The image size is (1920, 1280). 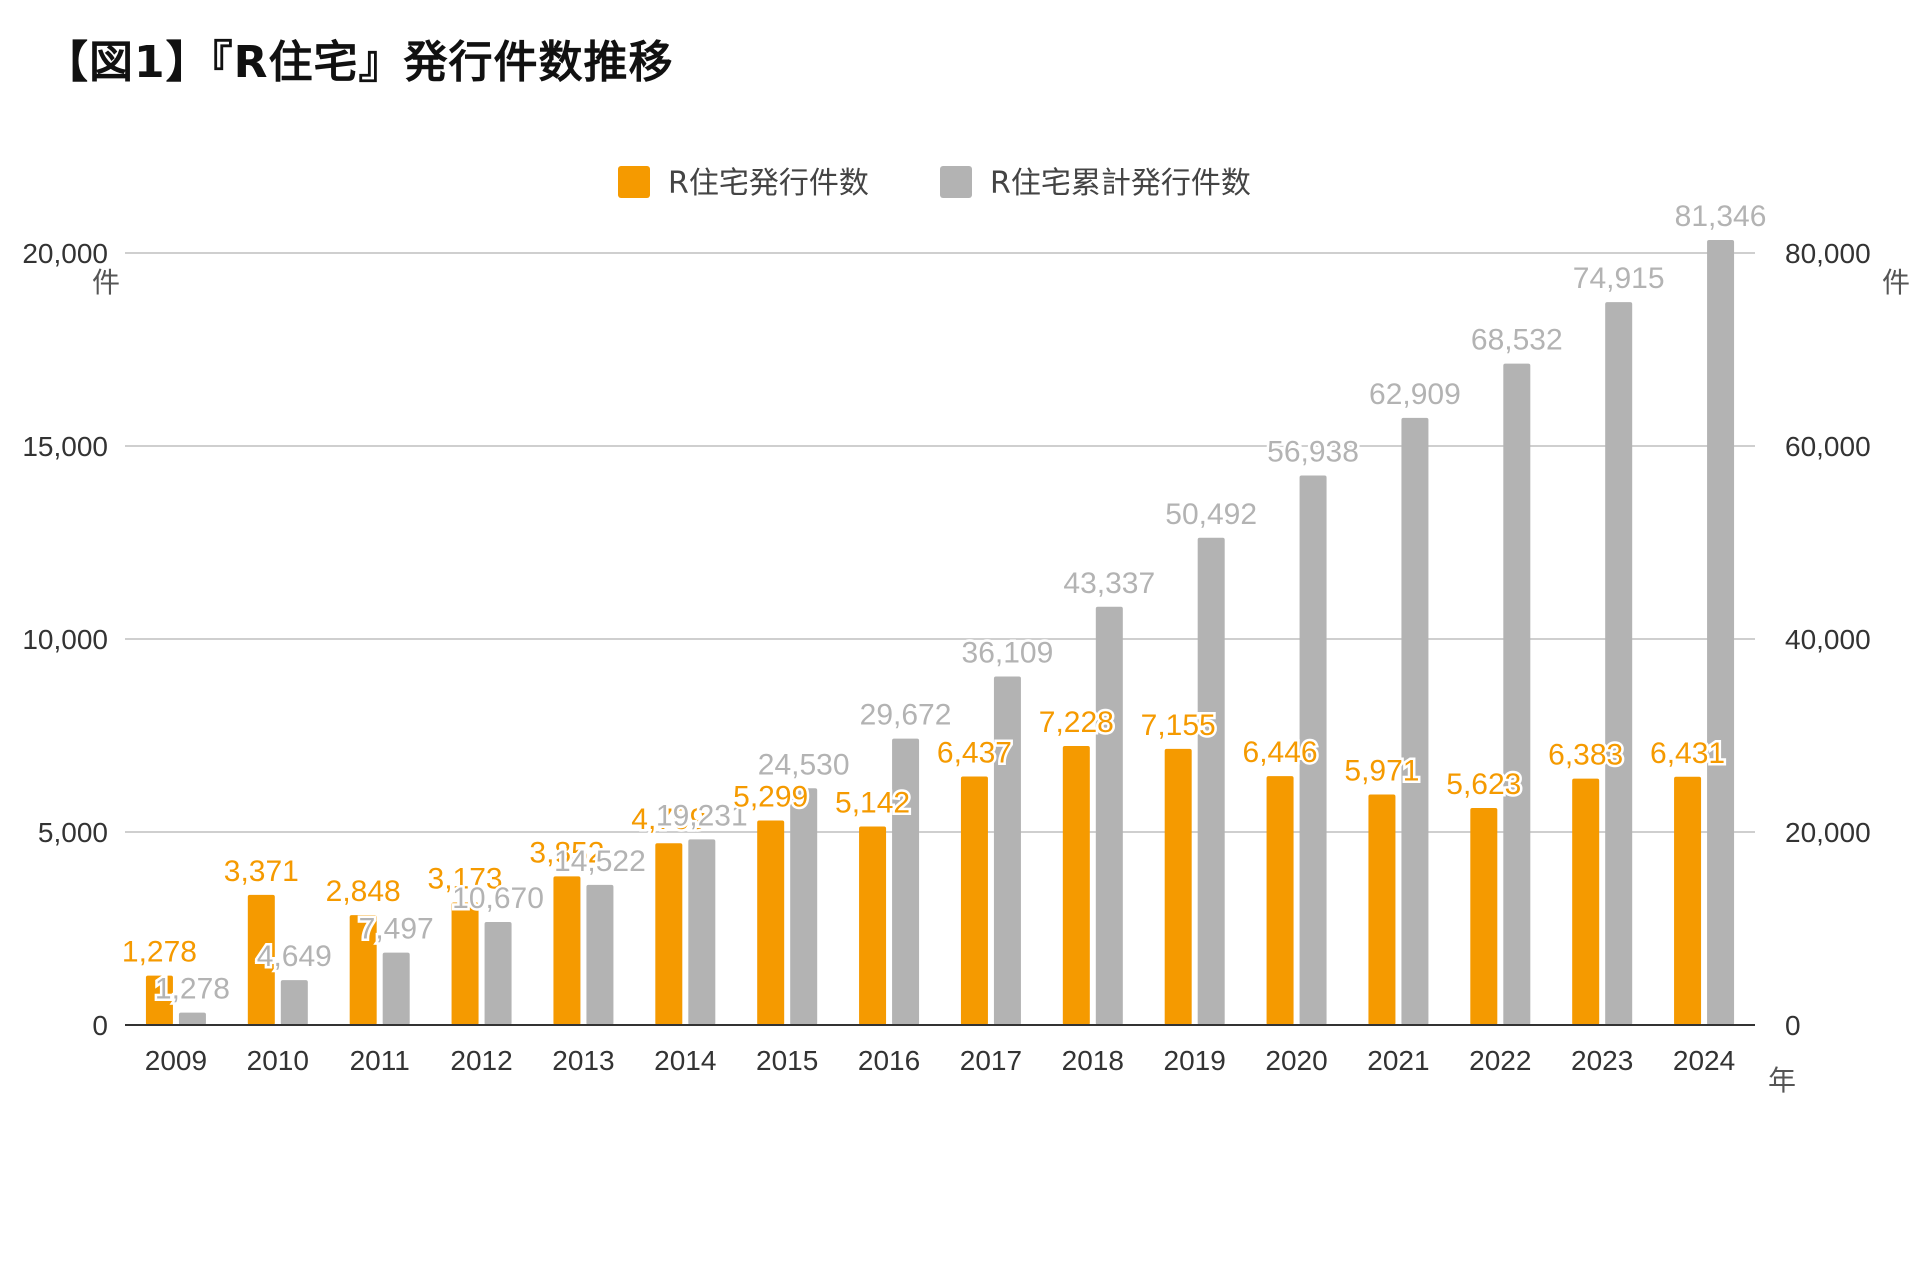 I want to click on legend: R住宅発行件数 R住宅累計発行件数, so click(x=934, y=183).